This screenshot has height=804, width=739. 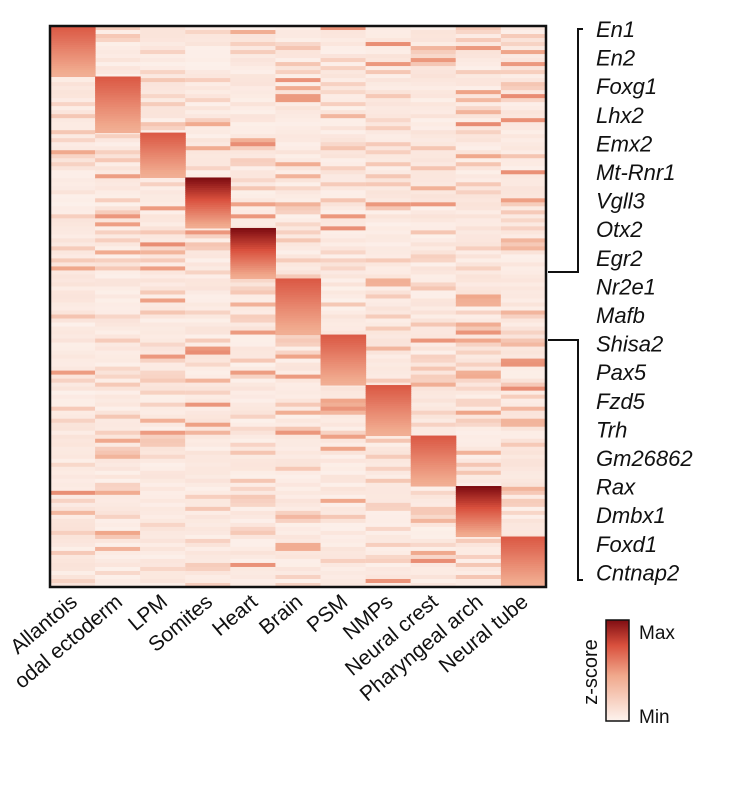 I want to click on gene-label: Mafb, so click(x=620, y=315).